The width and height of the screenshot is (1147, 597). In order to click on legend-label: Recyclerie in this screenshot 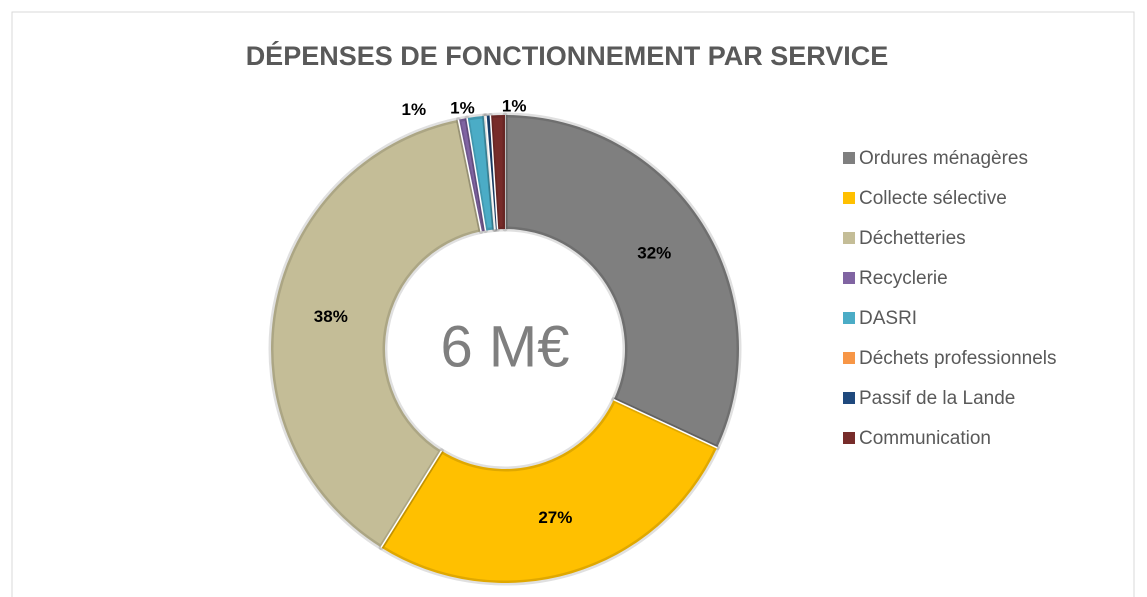, I will do `click(903, 278)`.